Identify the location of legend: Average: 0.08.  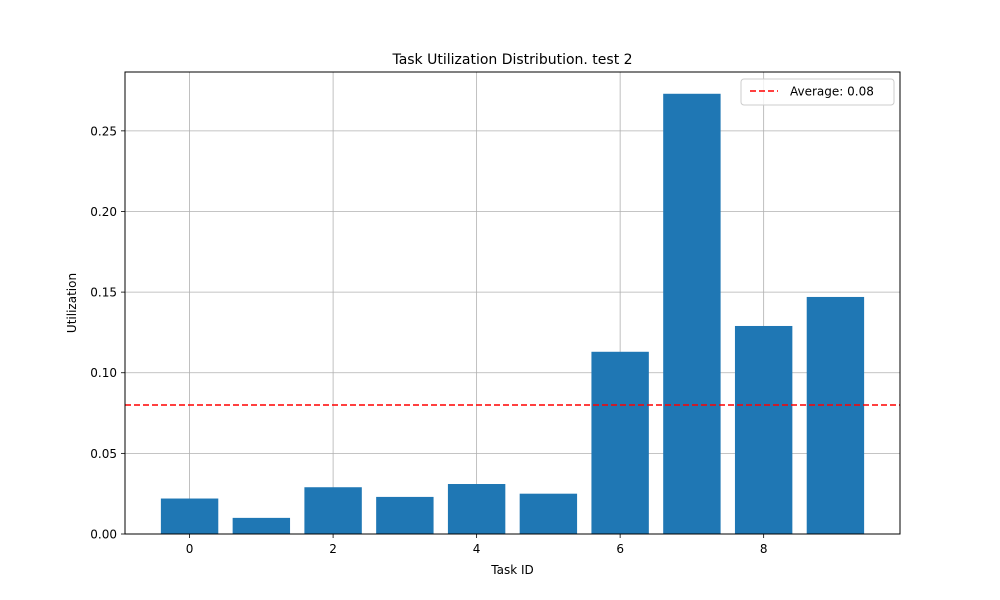
(817, 92).